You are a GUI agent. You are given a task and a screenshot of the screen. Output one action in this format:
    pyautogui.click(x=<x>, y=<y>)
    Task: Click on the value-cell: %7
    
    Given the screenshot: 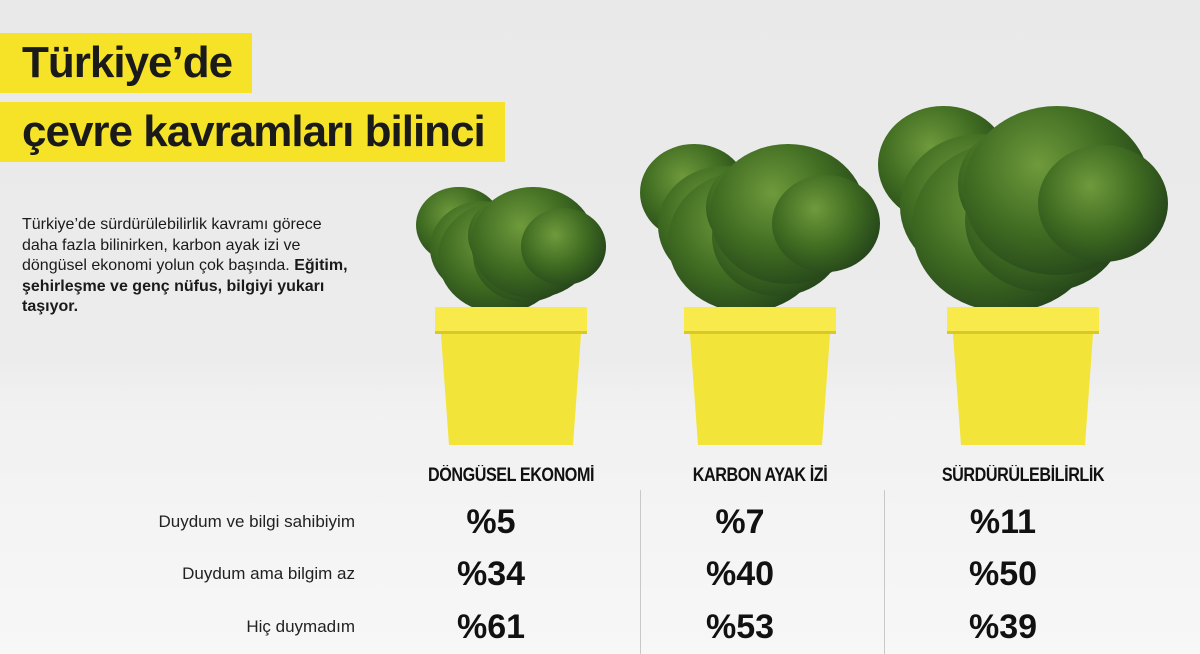 What is the action you would take?
    pyautogui.click(x=740, y=522)
    